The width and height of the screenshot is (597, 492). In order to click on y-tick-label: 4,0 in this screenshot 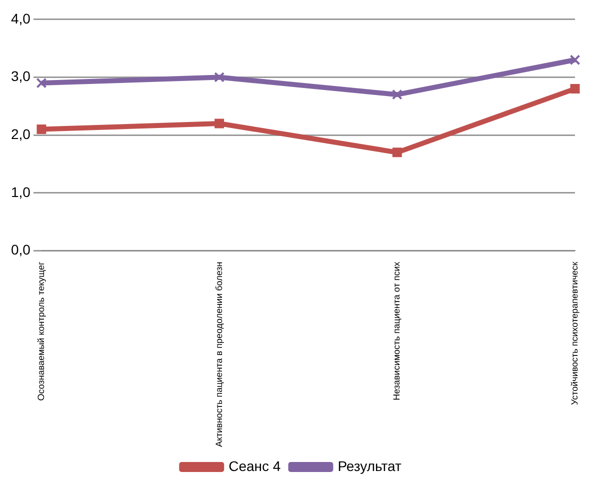, I will do `click(20, 18)`.